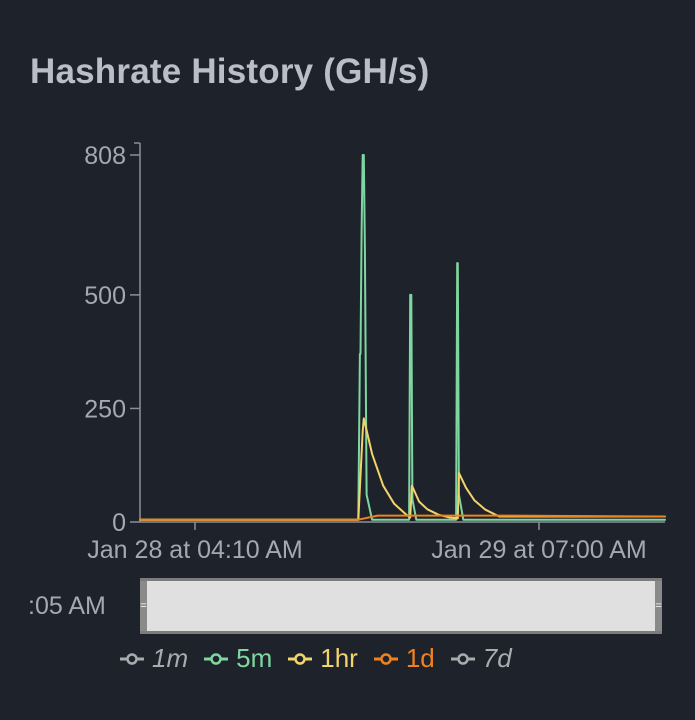 The height and width of the screenshot is (720, 695). What do you see at coordinates (658, 606) in the screenshot?
I see `navigator-right-handle: =` at bounding box center [658, 606].